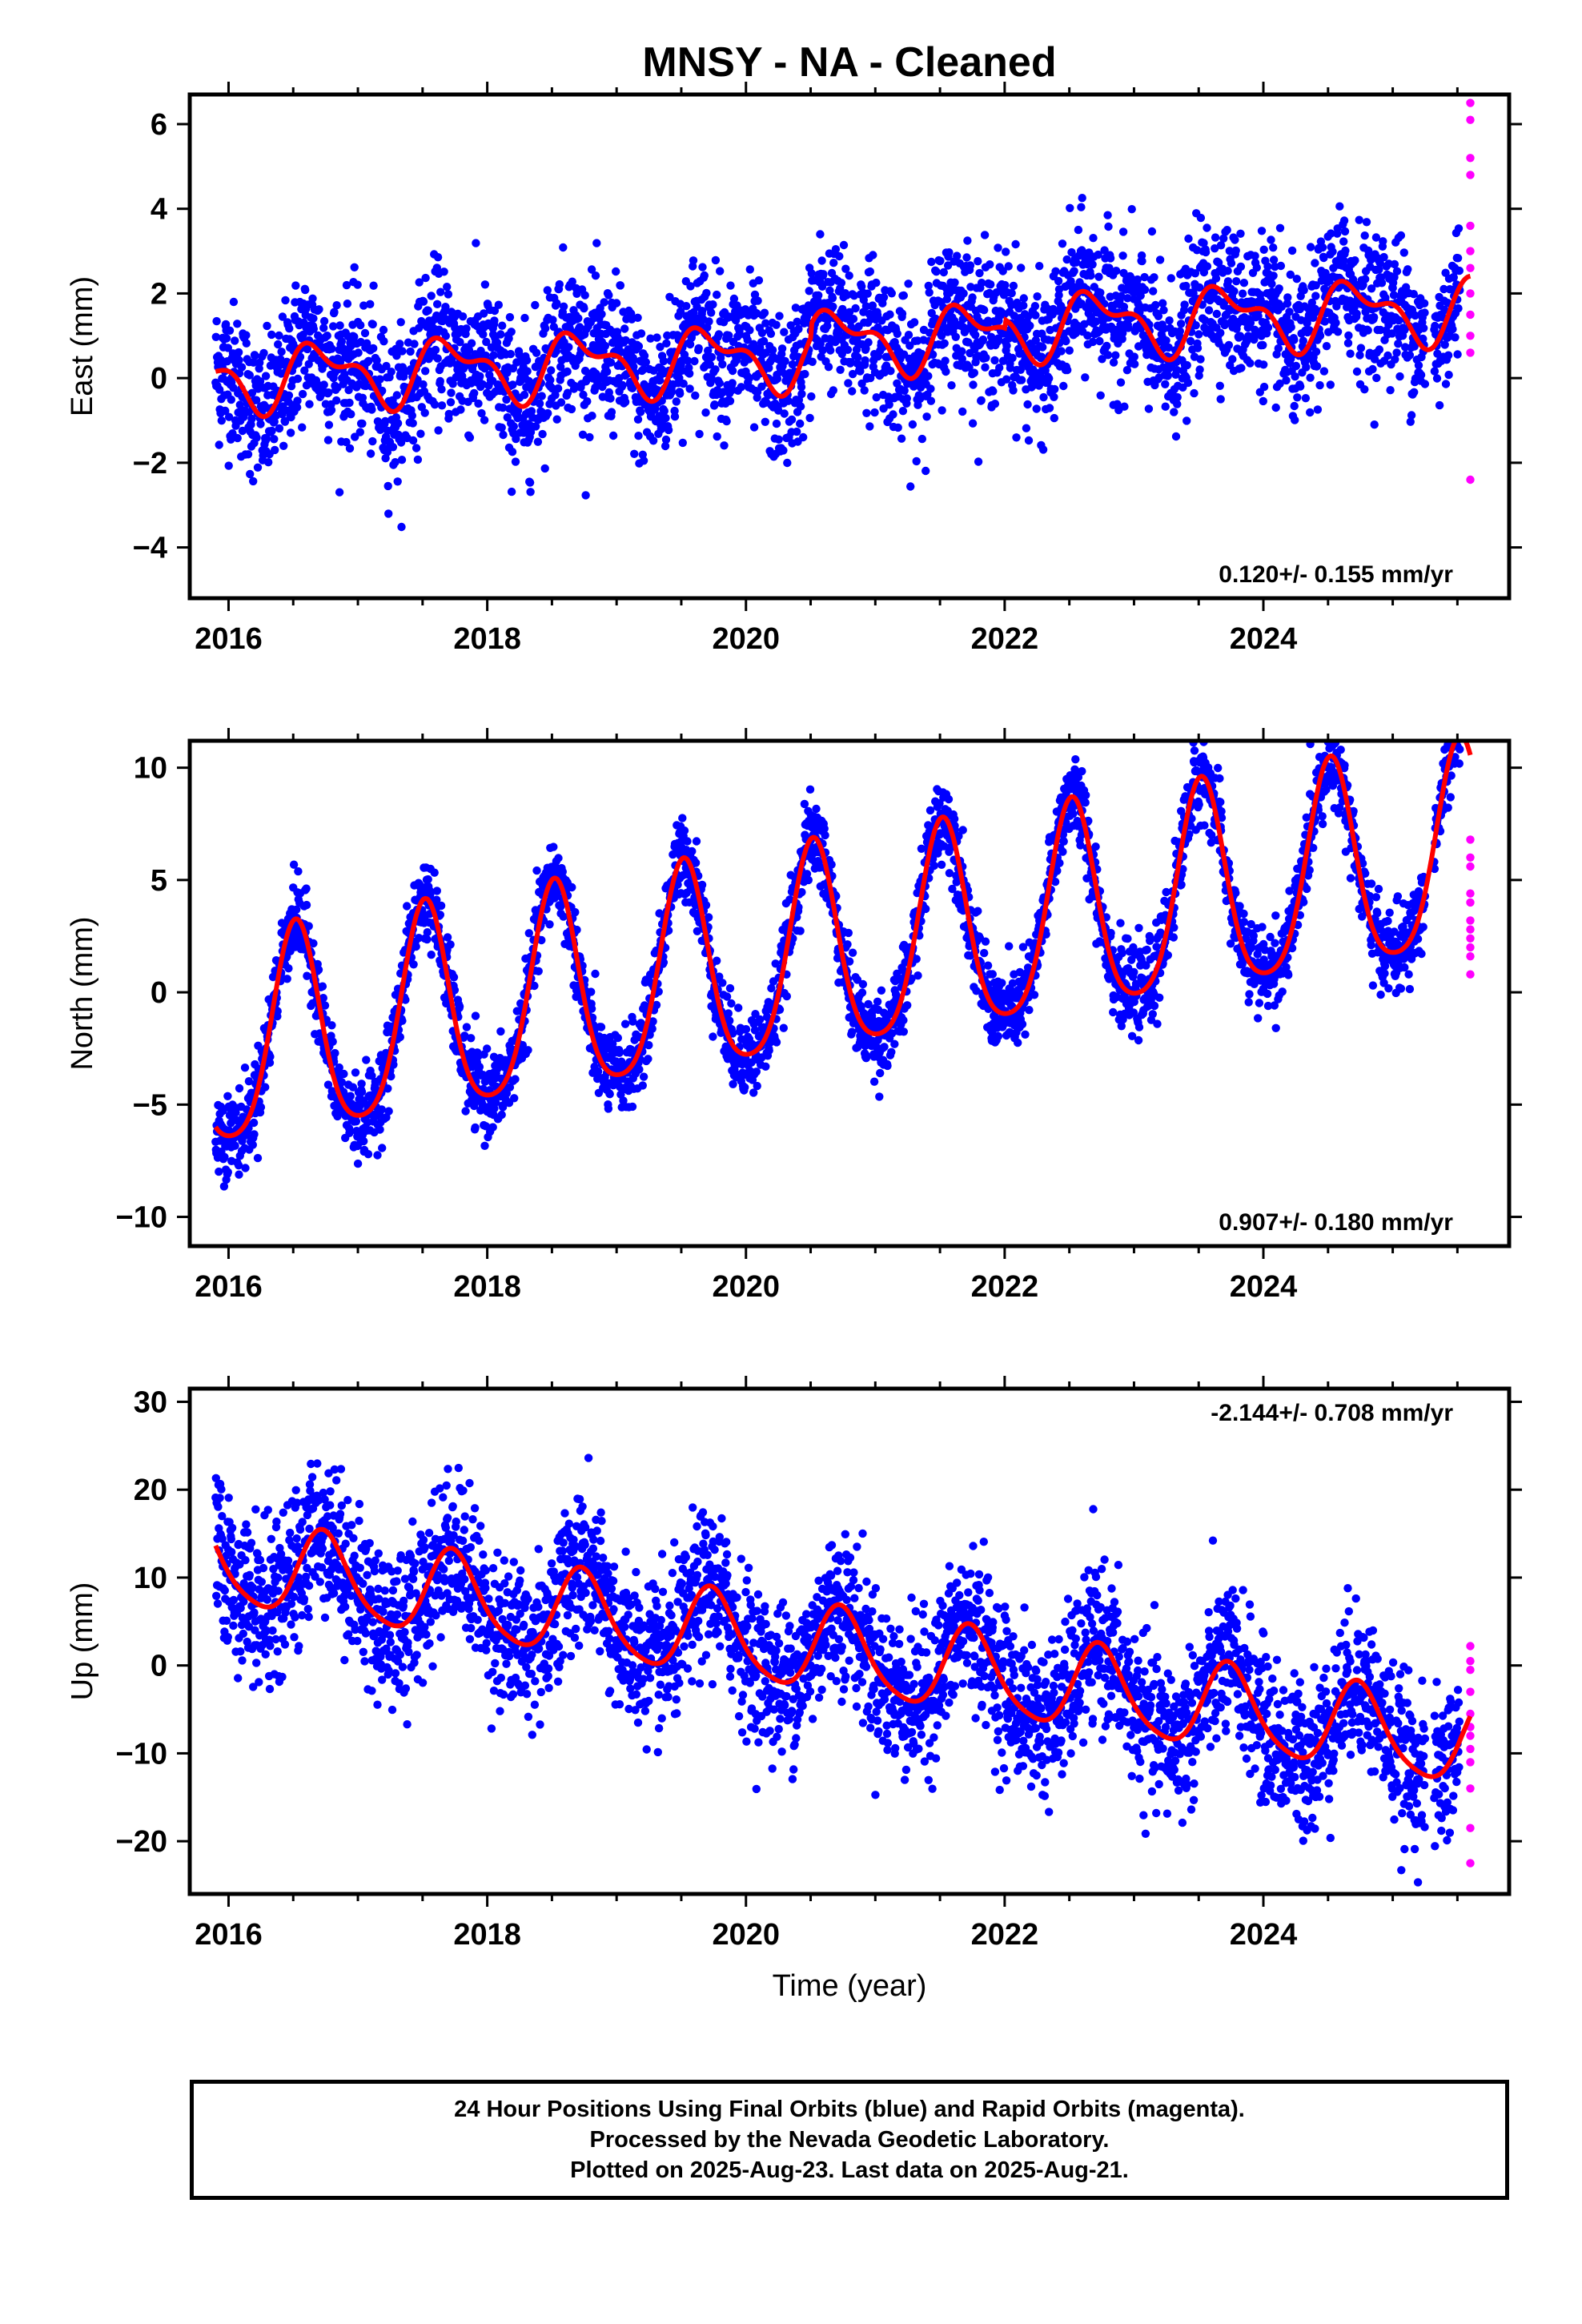 This screenshot has height=2324, width=1582. I want to click on x-tick-label: 2018, so click(487, 639).